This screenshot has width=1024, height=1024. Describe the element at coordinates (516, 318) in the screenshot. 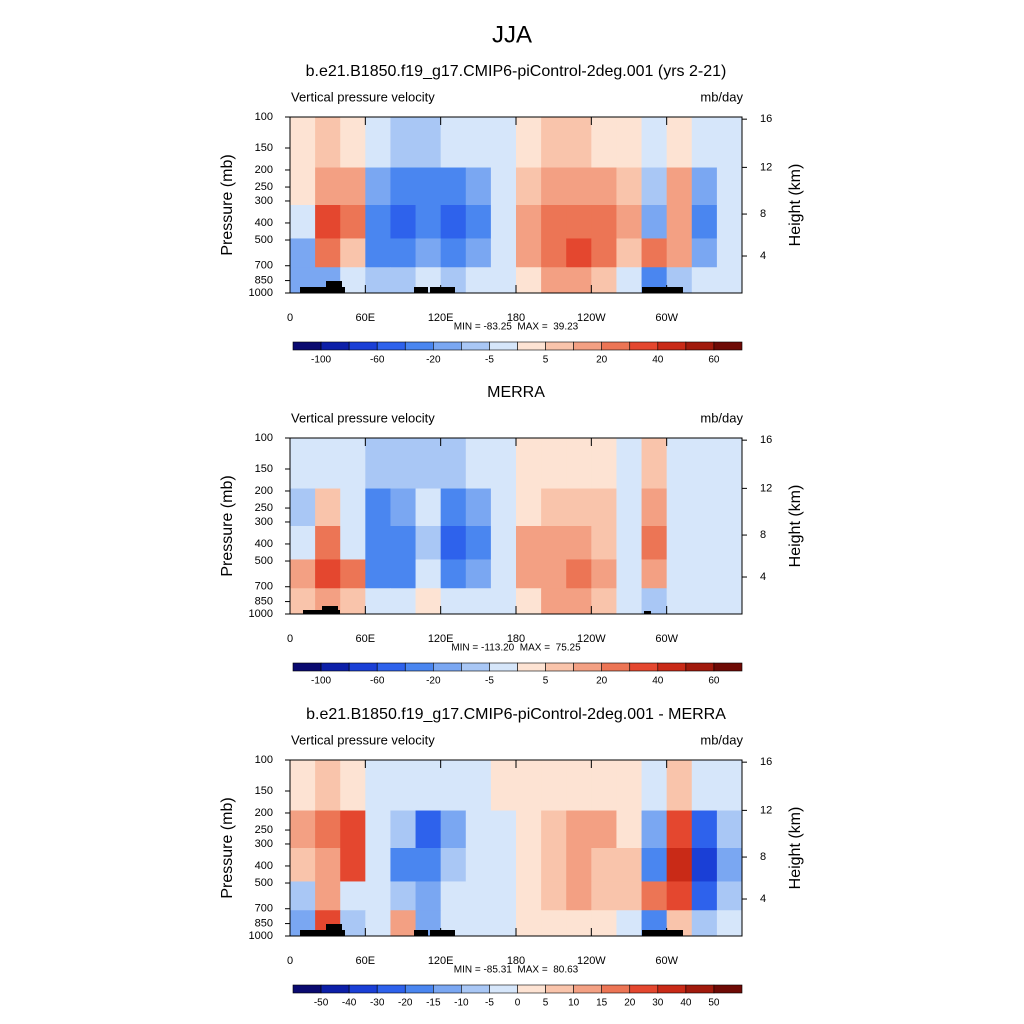

I see `x-tick-label: 180` at that location.